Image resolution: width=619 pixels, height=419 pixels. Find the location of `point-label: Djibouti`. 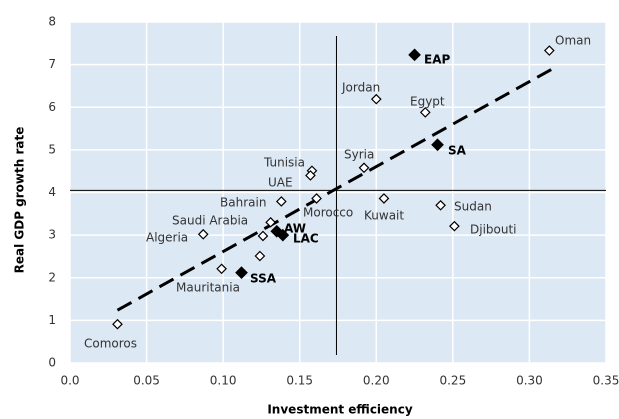

point-label: Djibouti is located at coordinates (493, 230).